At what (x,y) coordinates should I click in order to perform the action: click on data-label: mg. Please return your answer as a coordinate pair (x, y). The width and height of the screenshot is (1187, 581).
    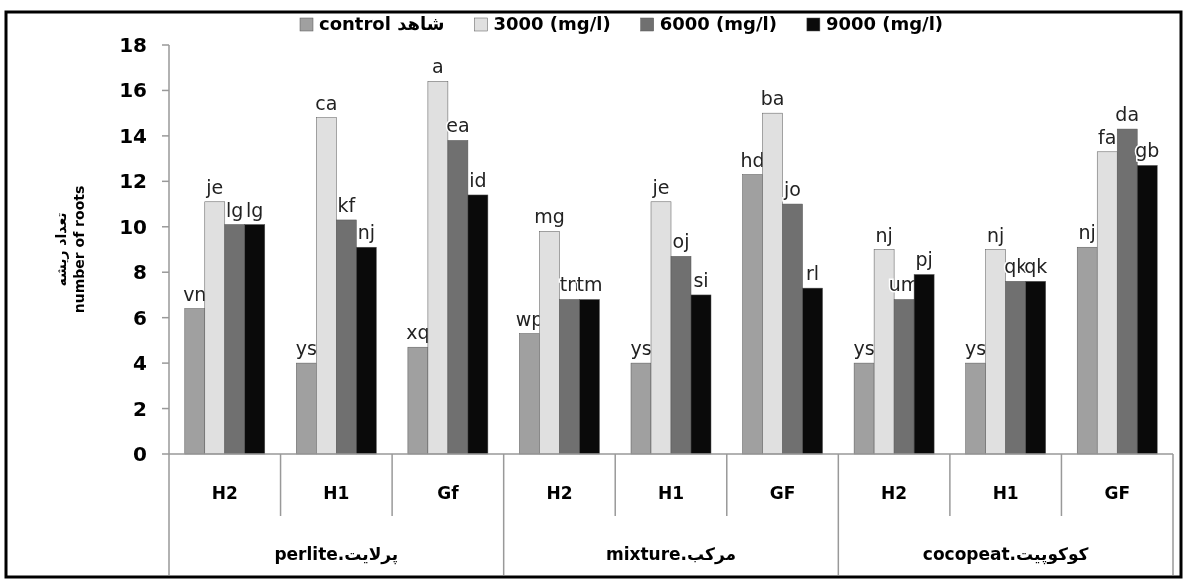
    Looking at the image, I should click on (549, 216).